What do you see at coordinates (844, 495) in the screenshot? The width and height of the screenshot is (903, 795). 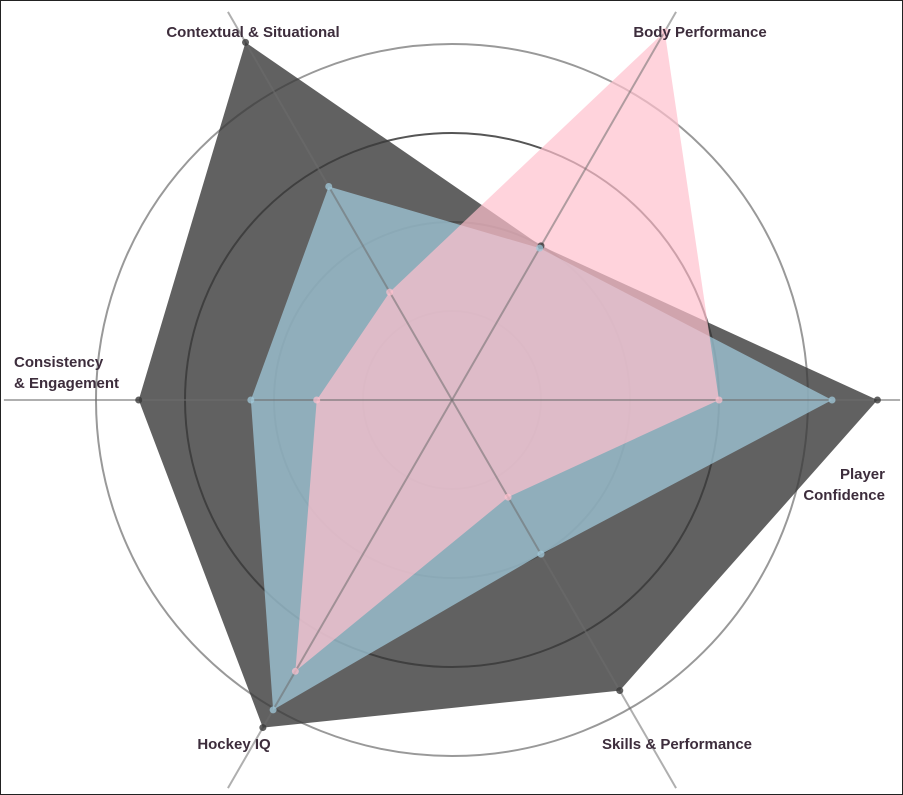 I see `axis-label: Confidence` at bounding box center [844, 495].